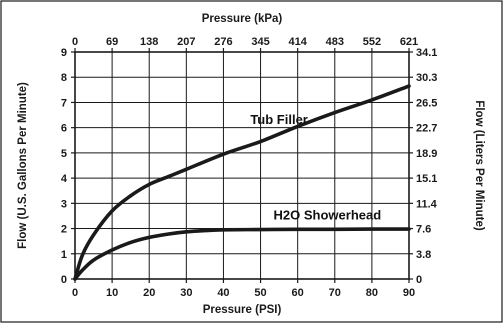 This screenshot has height=323, width=503. I want to click on x-bottom-tick-label: 20, so click(149, 293).